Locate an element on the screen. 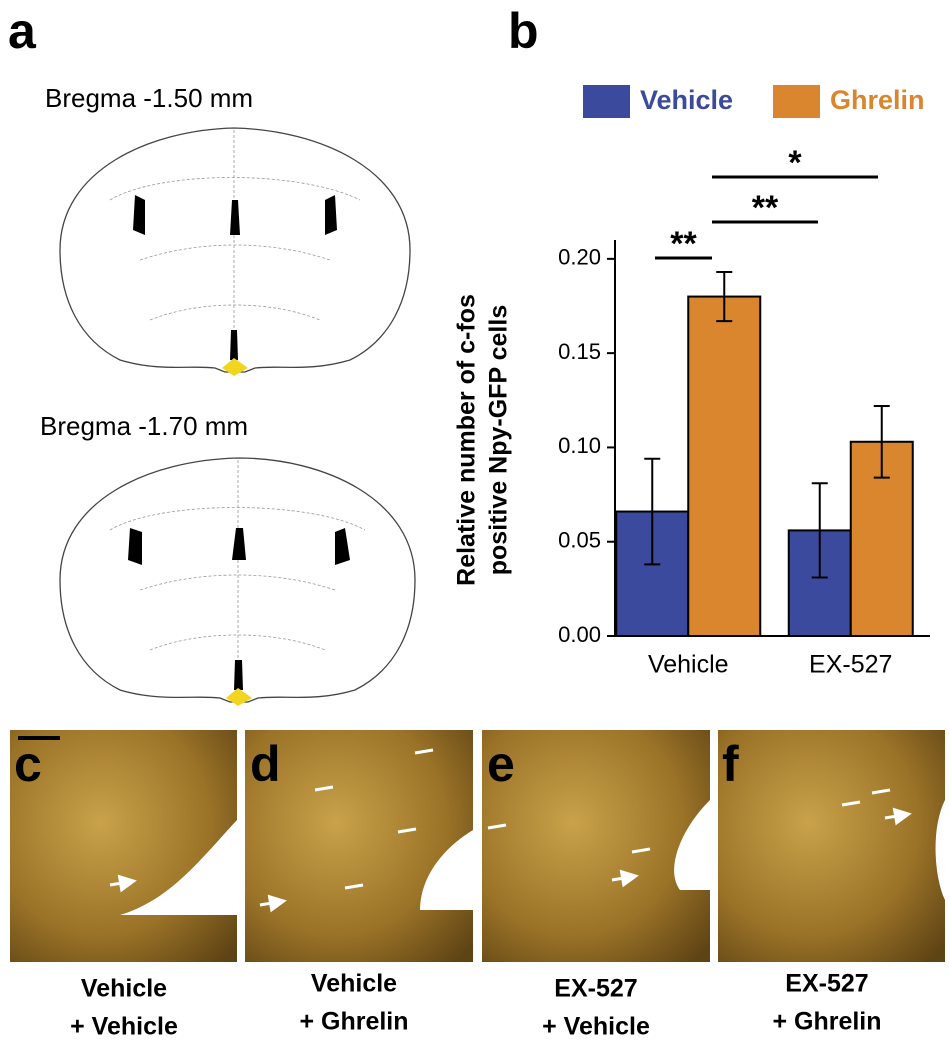  significance-label: * is located at coordinates (795, 163).